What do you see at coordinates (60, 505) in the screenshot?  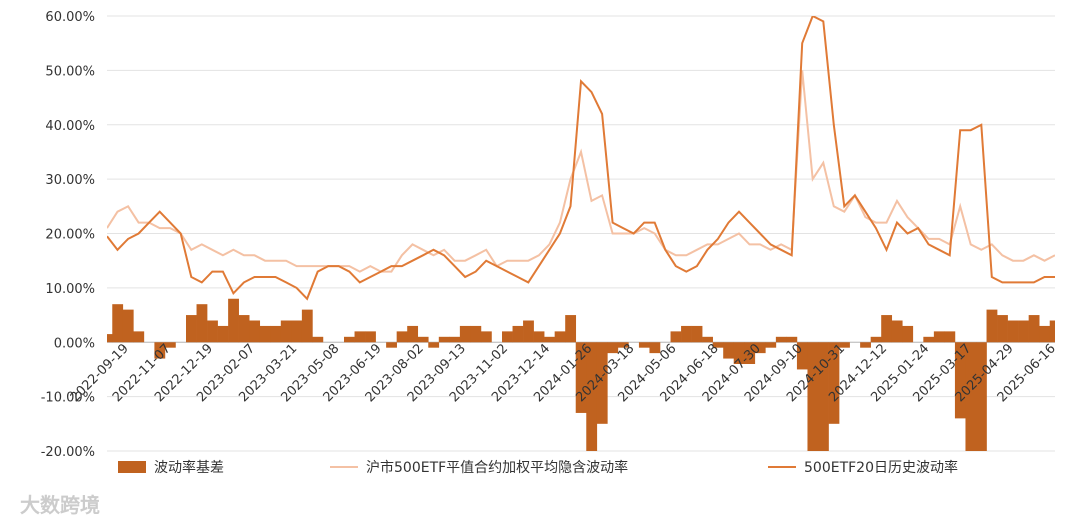 I see `watermark: 大数跨境` at bounding box center [60, 505].